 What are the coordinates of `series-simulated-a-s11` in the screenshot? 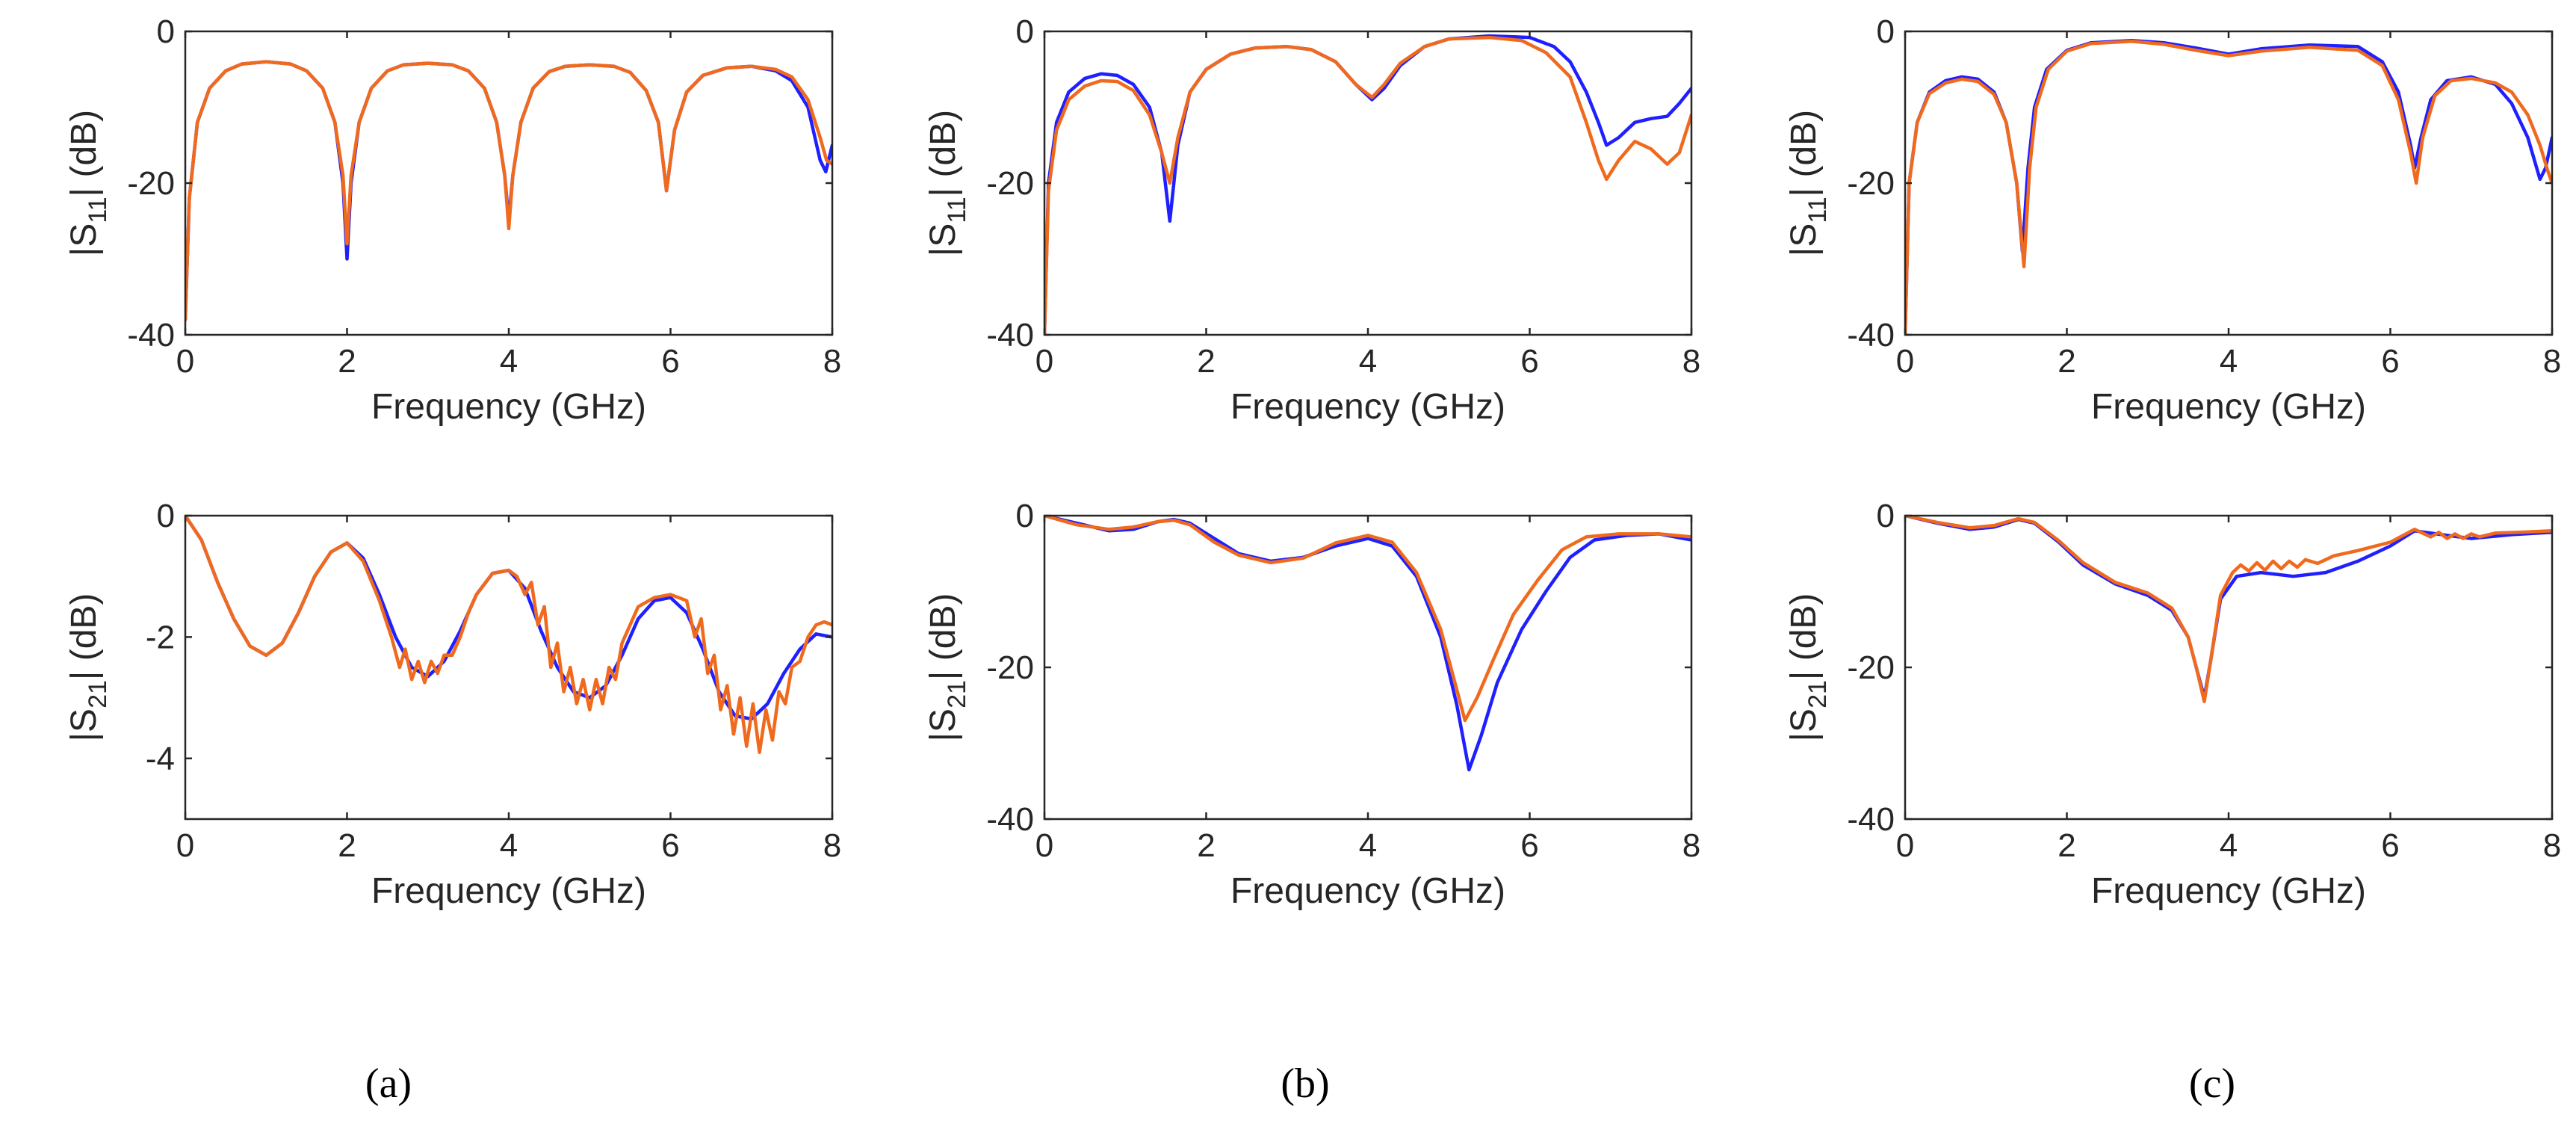 It's located at (508, 190).